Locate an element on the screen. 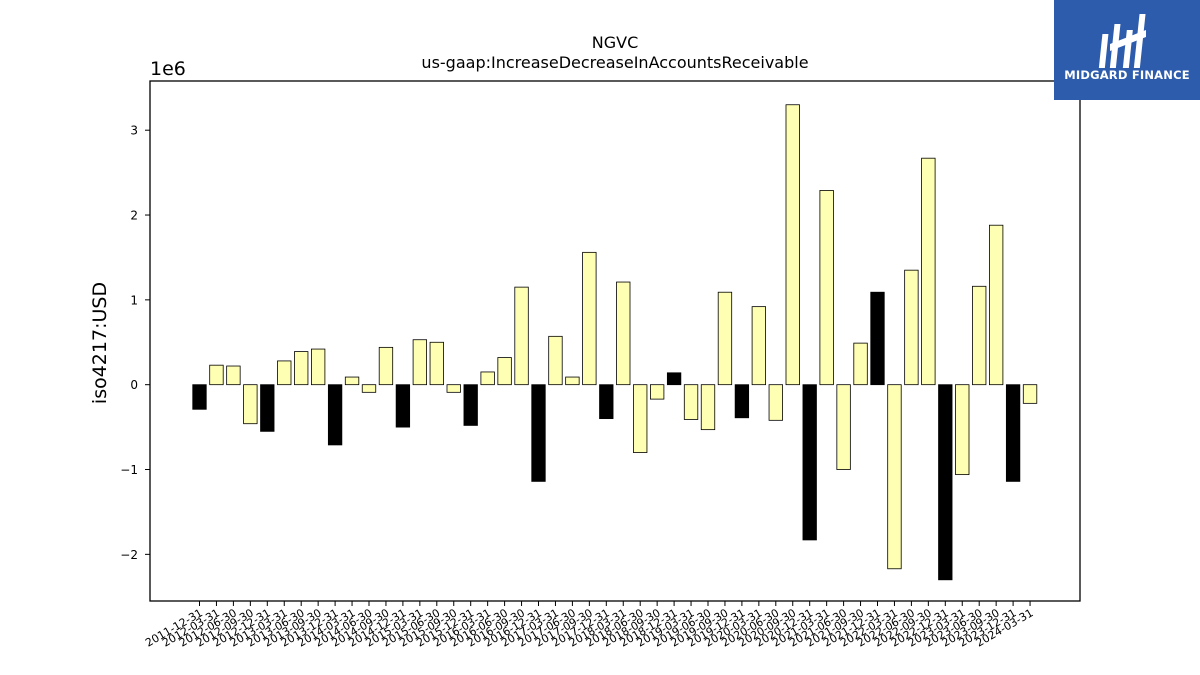  y-axis-ticks: −2 −1 0 1 2 3 is located at coordinates (135, 343).